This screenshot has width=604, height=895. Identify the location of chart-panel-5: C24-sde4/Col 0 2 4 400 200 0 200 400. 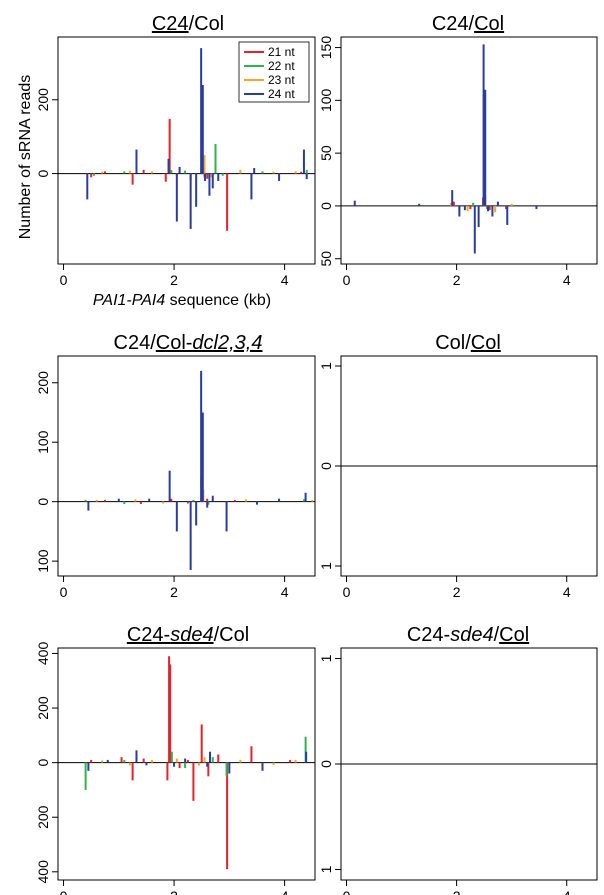
(175, 759).